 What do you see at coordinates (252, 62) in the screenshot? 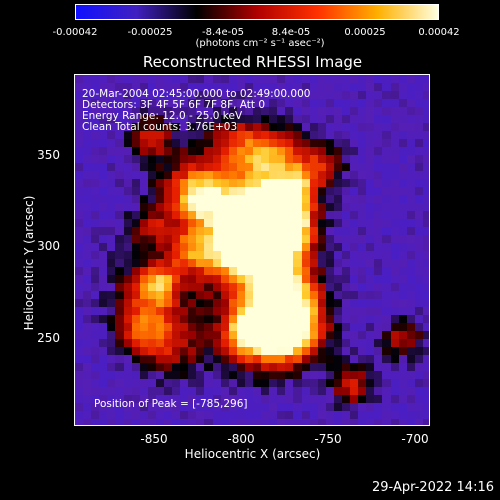
I see `plot-title: Reconstructed RHESSI Image` at bounding box center [252, 62].